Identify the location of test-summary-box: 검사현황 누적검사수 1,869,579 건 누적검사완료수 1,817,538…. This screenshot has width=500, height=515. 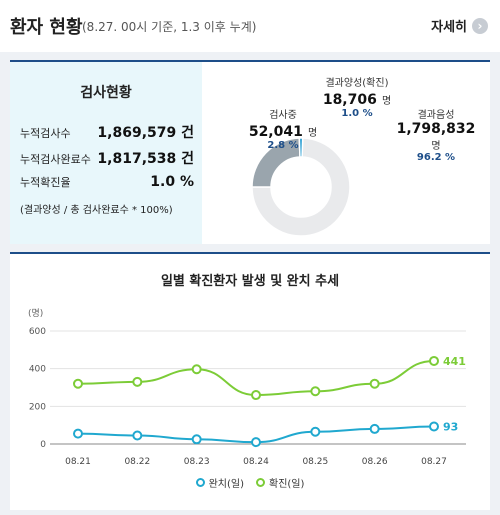
(106, 153).